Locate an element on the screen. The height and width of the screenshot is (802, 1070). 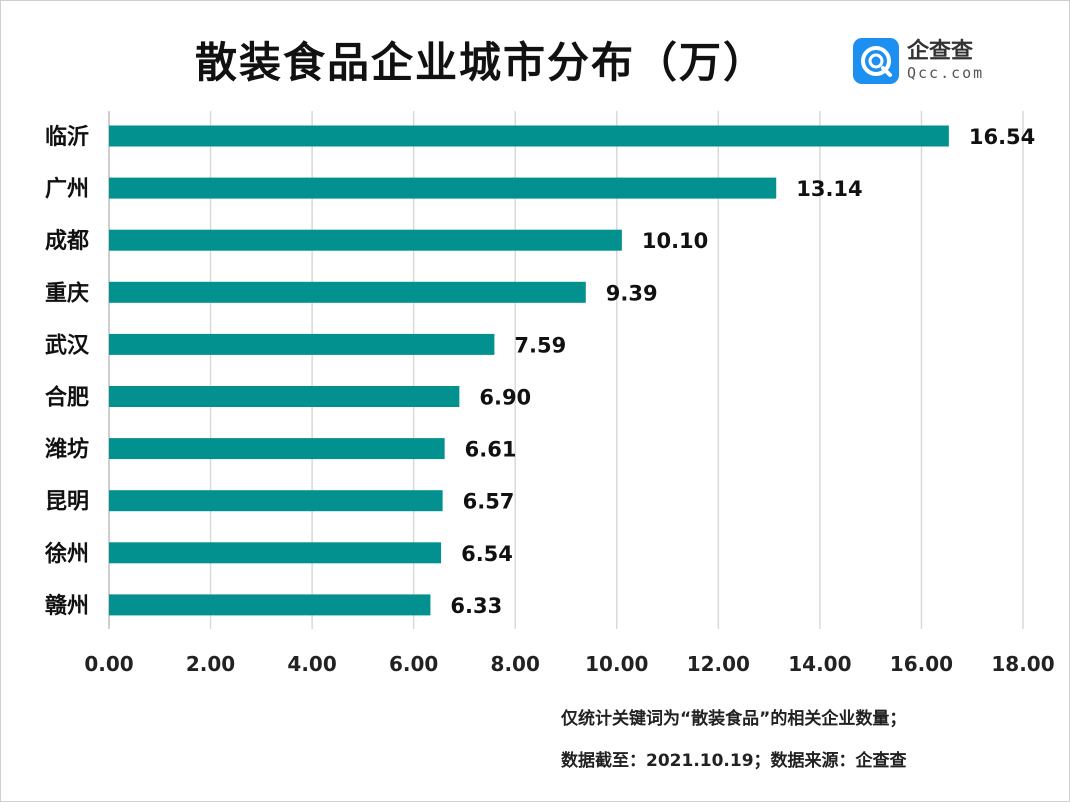
value-label: 6.33 is located at coordinates (476, 606).